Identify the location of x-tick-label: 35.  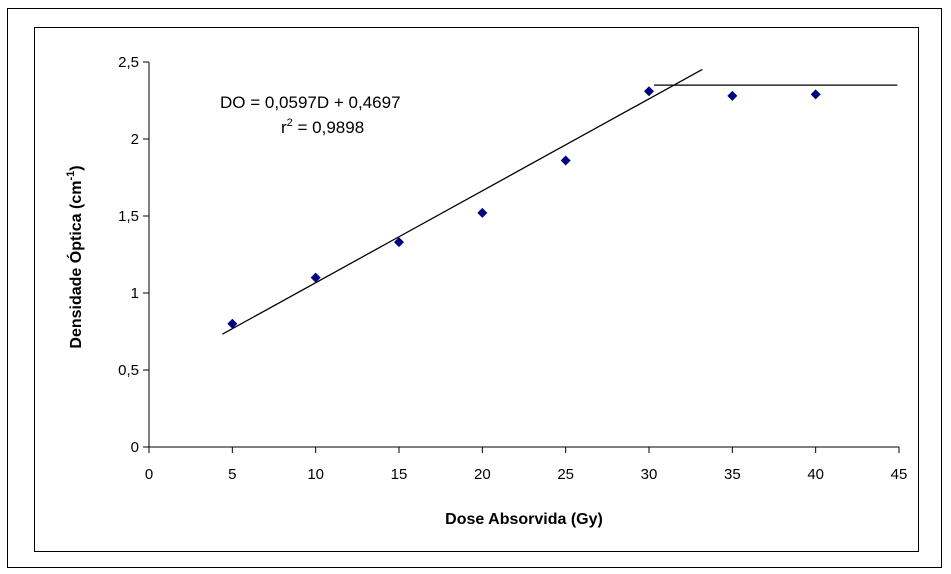
(732, 474).